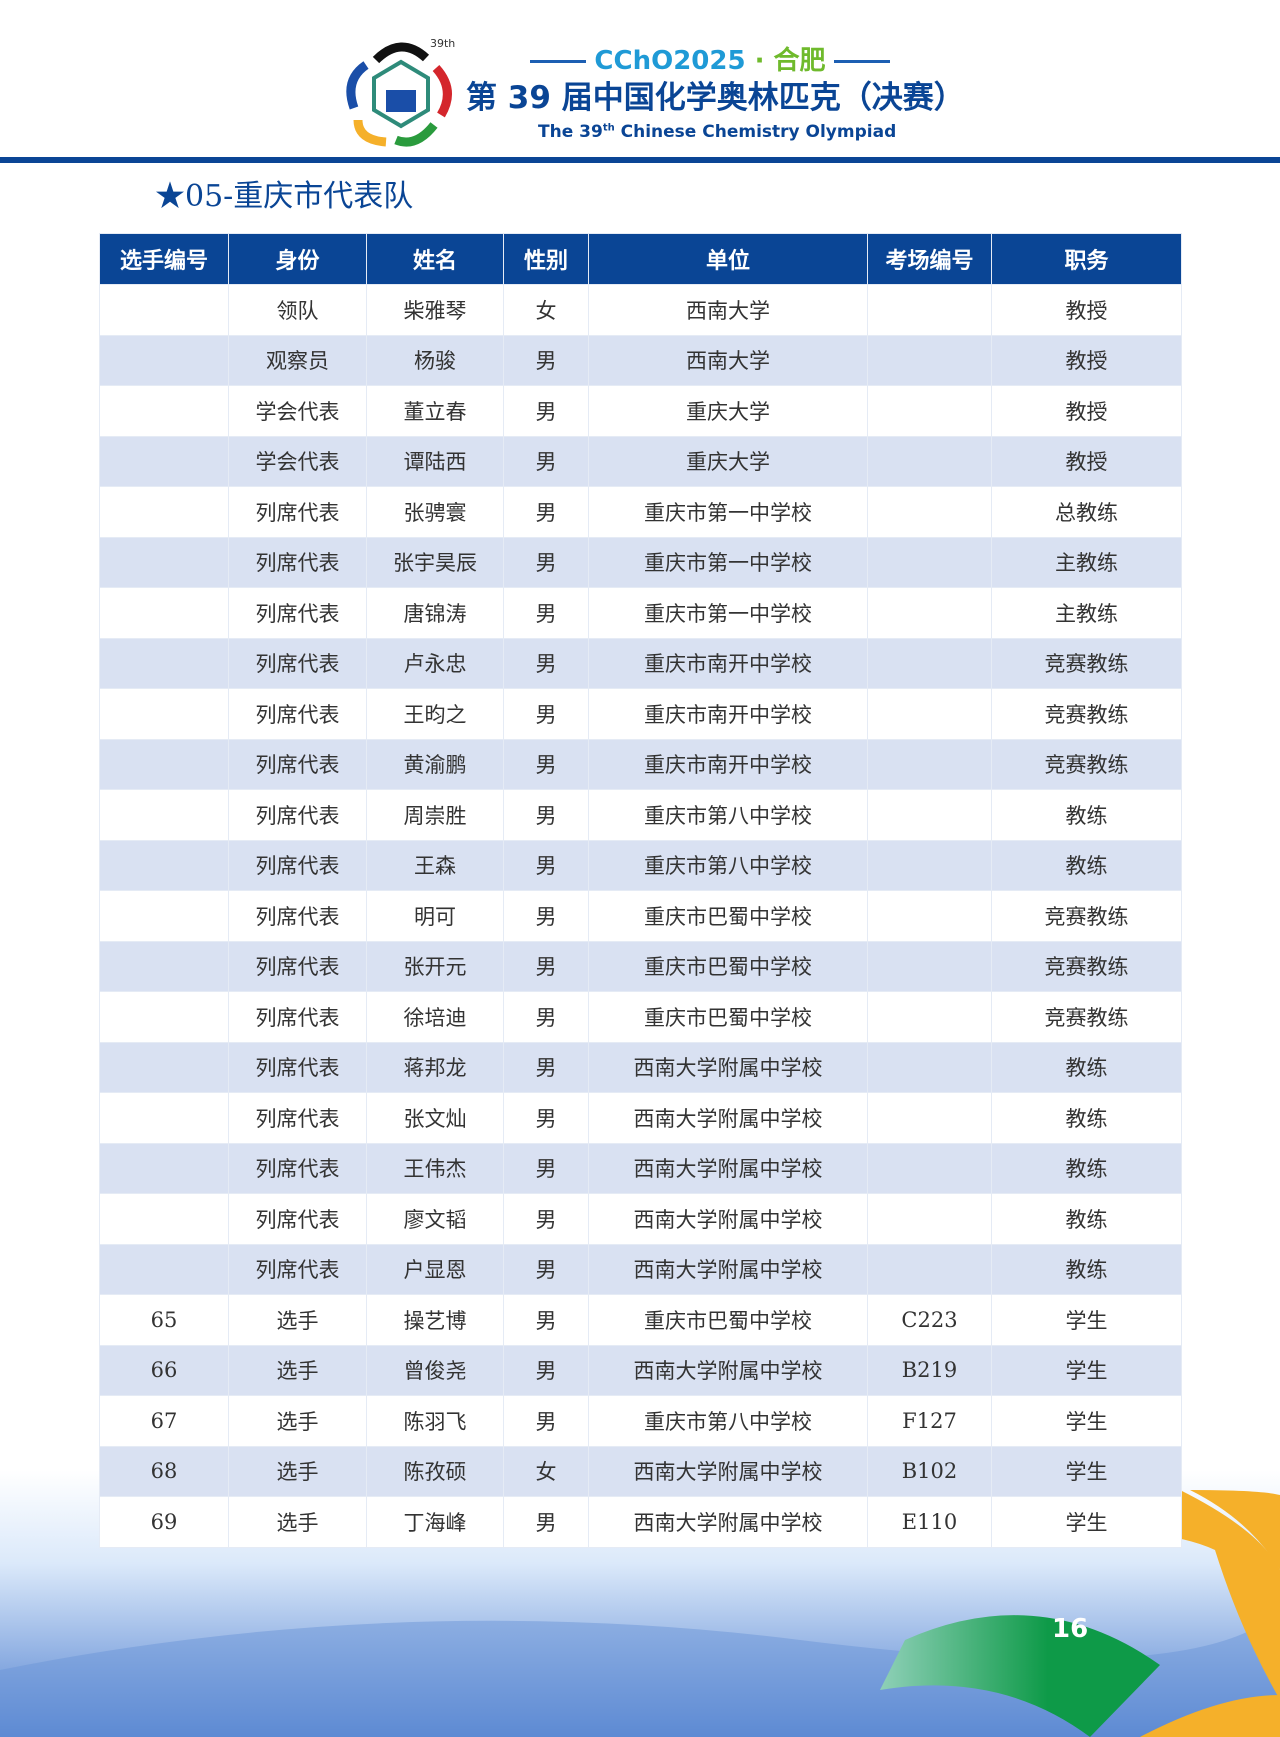  What do you see at coordinates (435, 663) in the screenshot?
I see `table-cell: 卢永忠` at bounding box center [435, 663].